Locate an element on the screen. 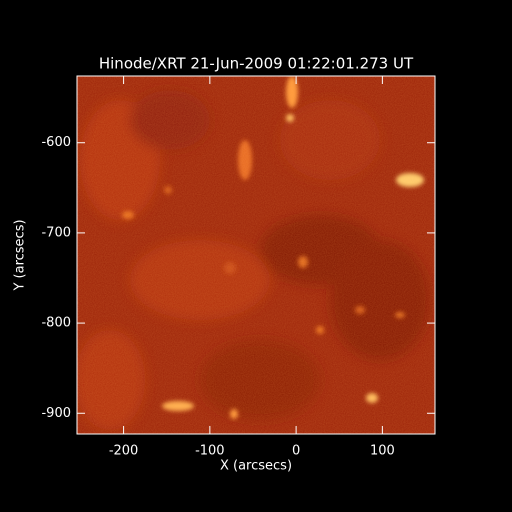 The height and width of the screenshot is (512, 512). x-tick-label: -200 is located at coordinates (124, 451).